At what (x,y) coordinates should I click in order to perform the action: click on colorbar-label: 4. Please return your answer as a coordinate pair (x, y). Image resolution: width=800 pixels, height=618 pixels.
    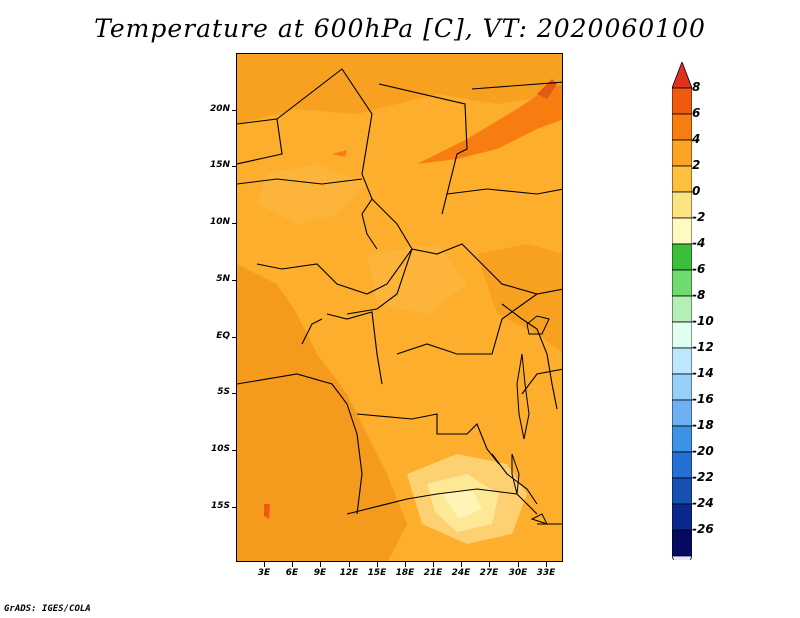
    Looking at the image, I should click on (696, 139).